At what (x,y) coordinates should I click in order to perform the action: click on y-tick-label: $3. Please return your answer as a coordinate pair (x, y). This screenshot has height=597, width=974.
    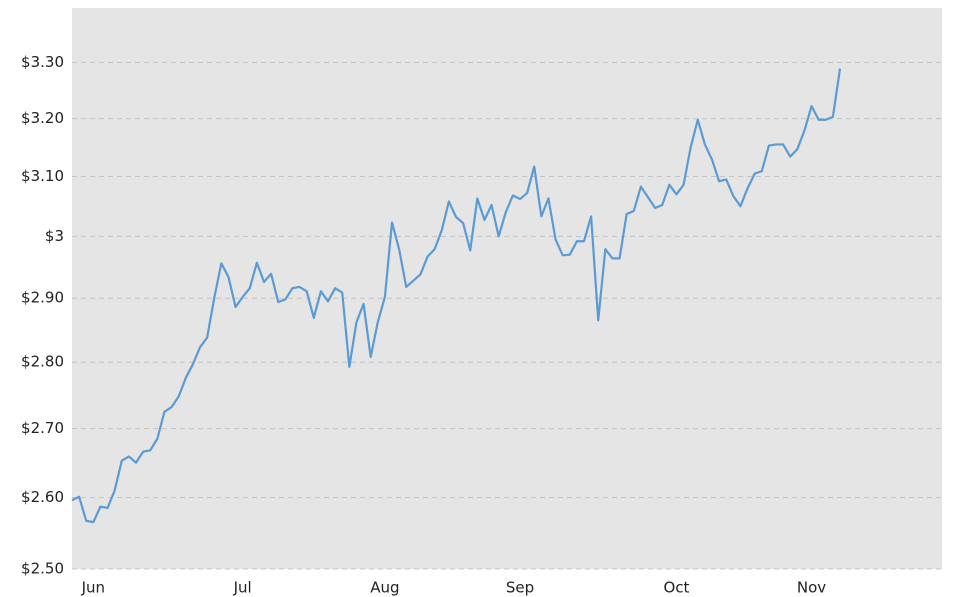
    Looking at the image, I should click on (54, 236).